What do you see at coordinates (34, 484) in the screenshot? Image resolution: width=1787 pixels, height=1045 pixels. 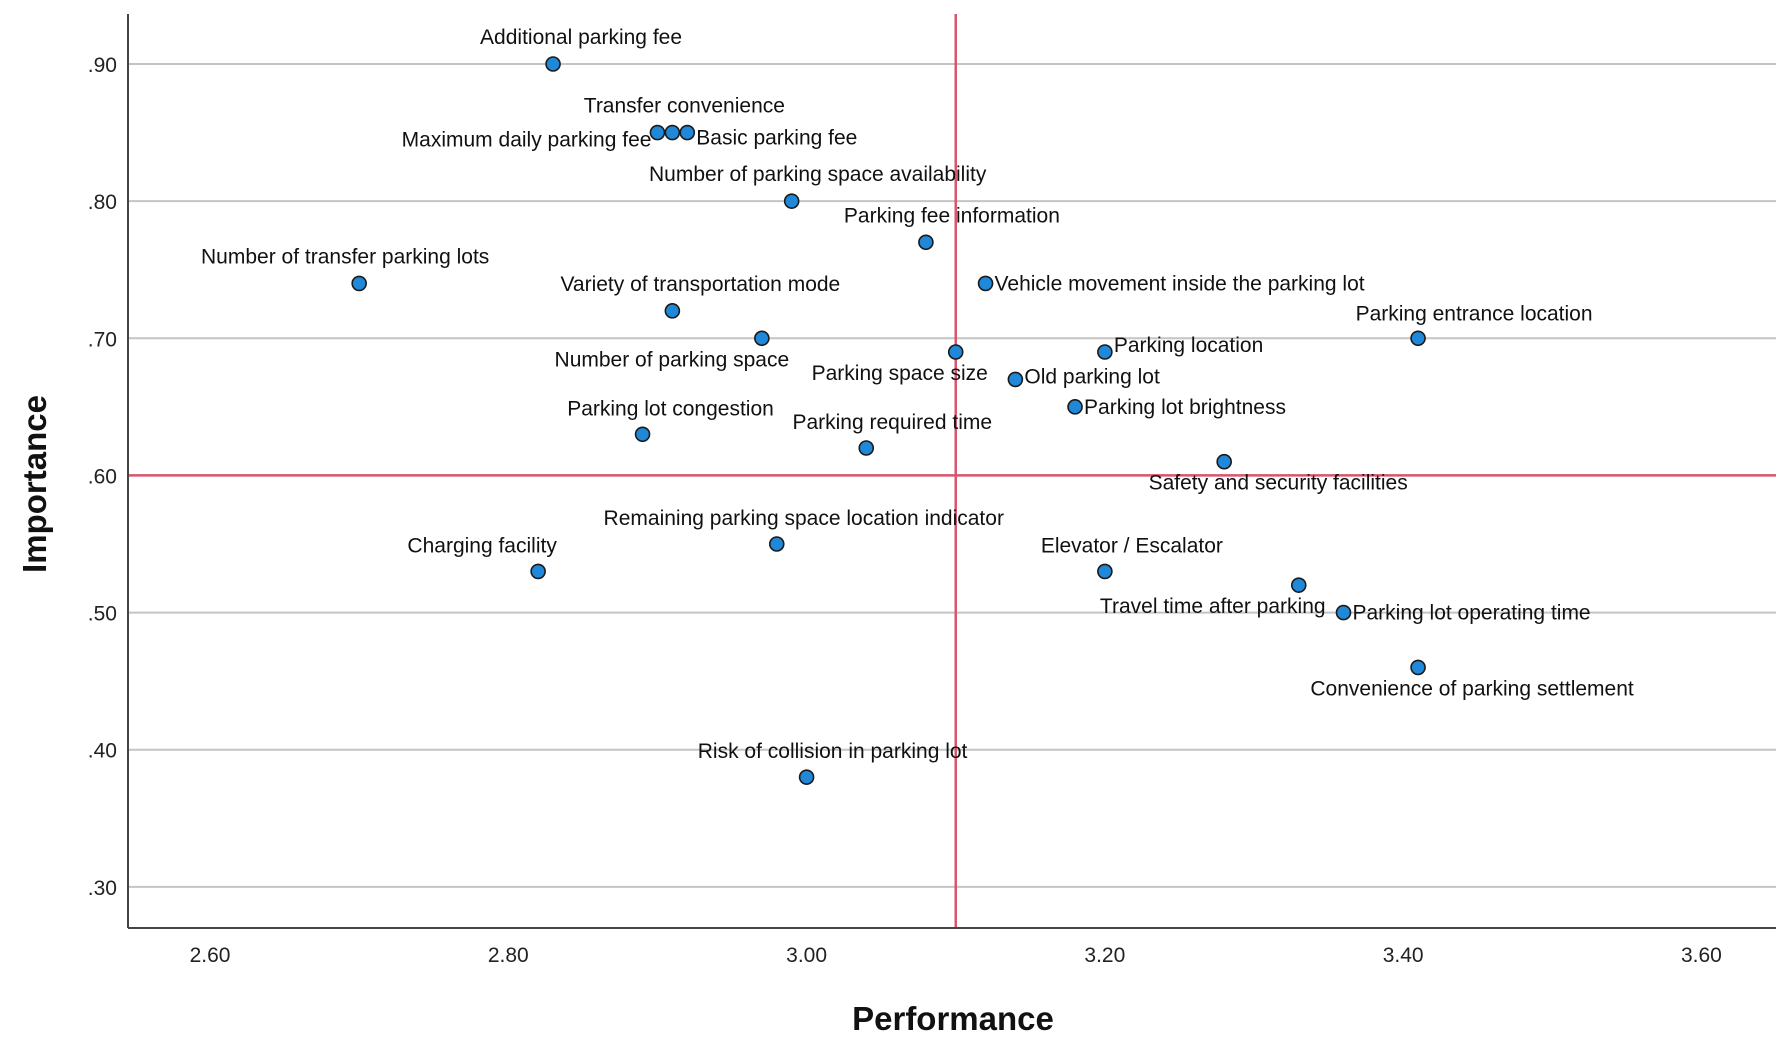 I see `y-axis-title: Importance` at bounding box center [34, 484].